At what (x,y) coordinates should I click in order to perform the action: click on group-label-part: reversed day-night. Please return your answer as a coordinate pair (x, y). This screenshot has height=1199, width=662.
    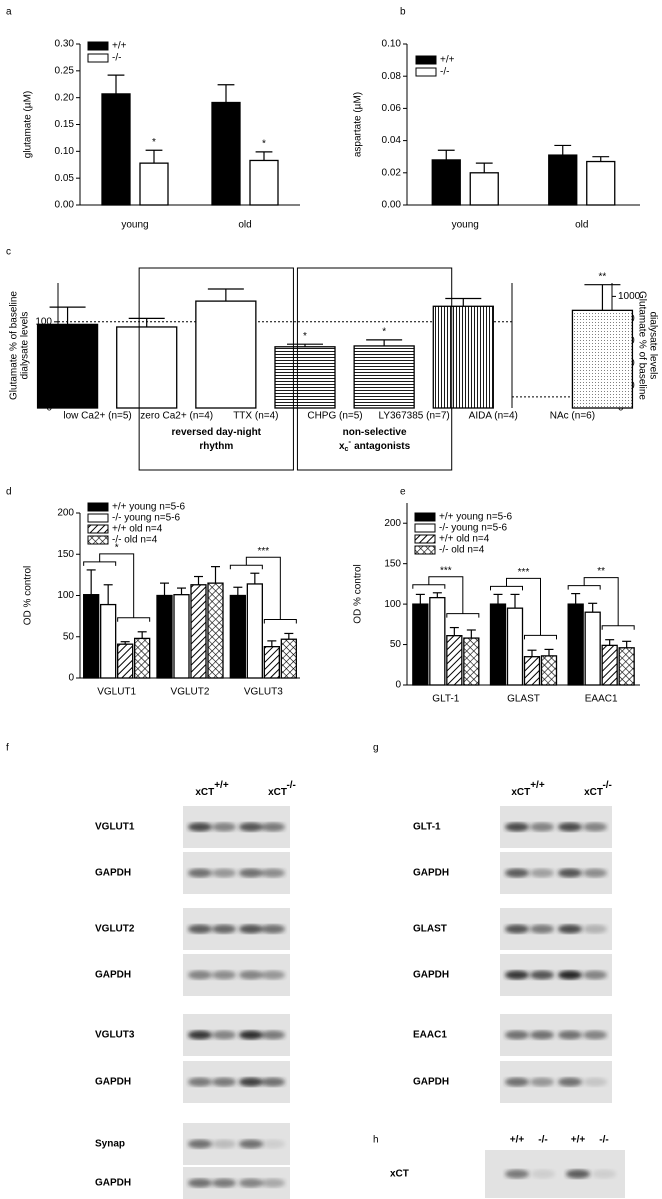
    Looking at the image, I should click on (217, 432).